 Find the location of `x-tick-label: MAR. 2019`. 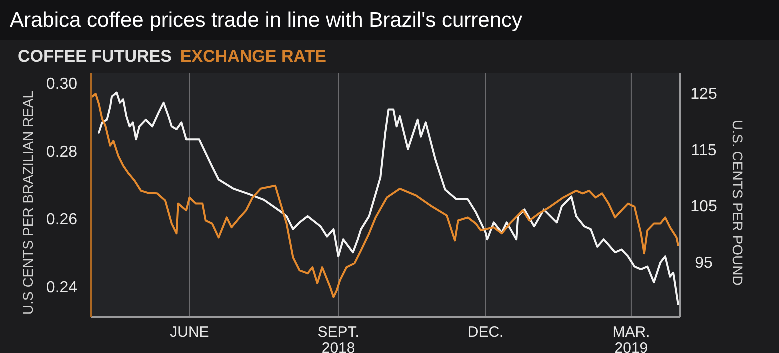

x-tick-label: MAR. 2019 is located at coordinates (631, 338).